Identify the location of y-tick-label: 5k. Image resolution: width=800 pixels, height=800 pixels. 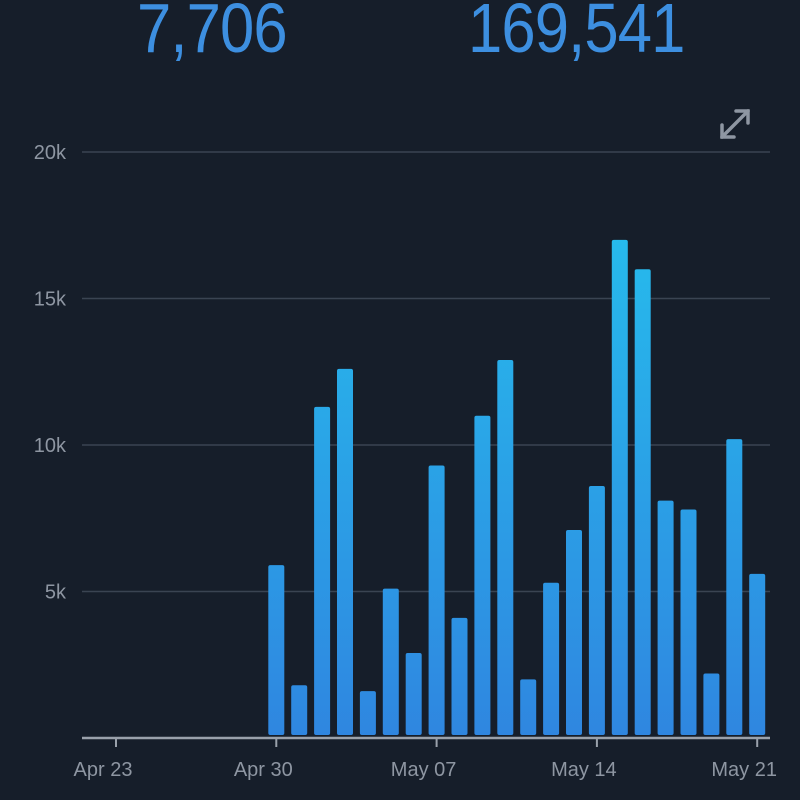
(56, 593).